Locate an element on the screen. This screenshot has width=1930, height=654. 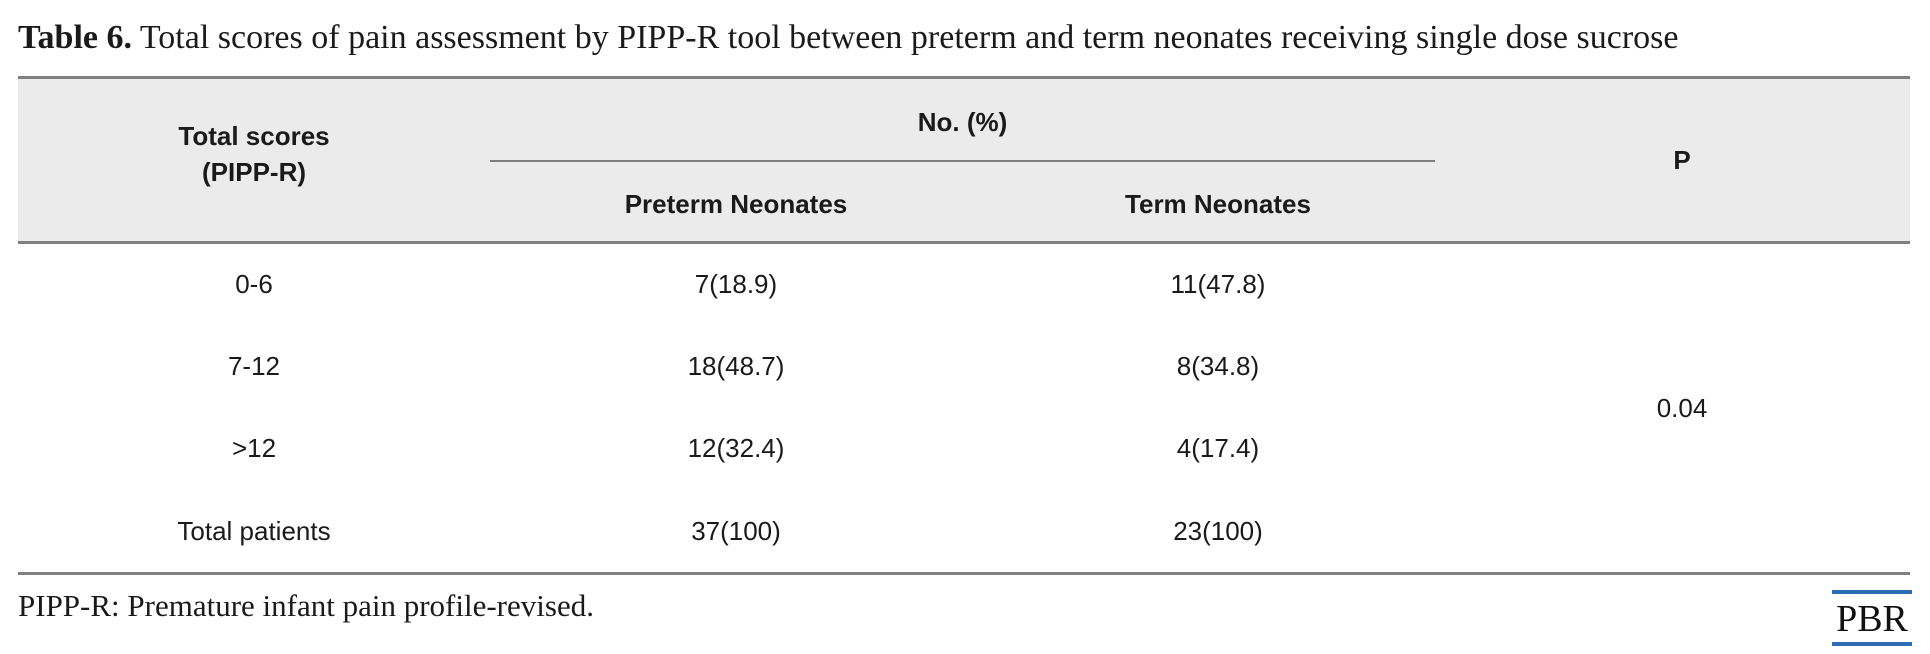
row-0-term: 11(47.8) is located at coordinates (1218, 284).